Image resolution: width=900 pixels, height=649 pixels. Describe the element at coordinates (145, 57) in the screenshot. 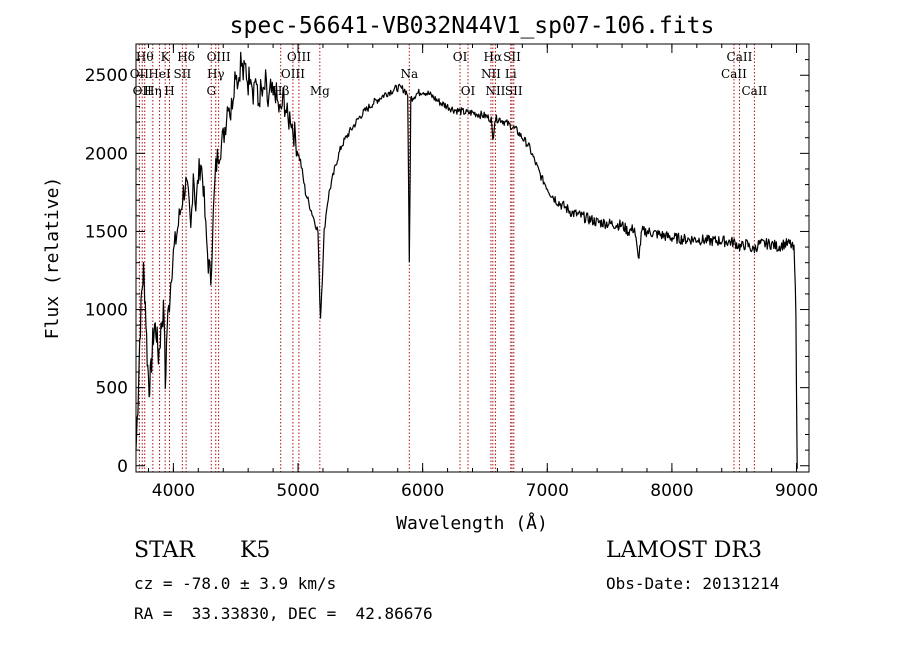

I see `line-marker-label-2: Hθ` at that location.